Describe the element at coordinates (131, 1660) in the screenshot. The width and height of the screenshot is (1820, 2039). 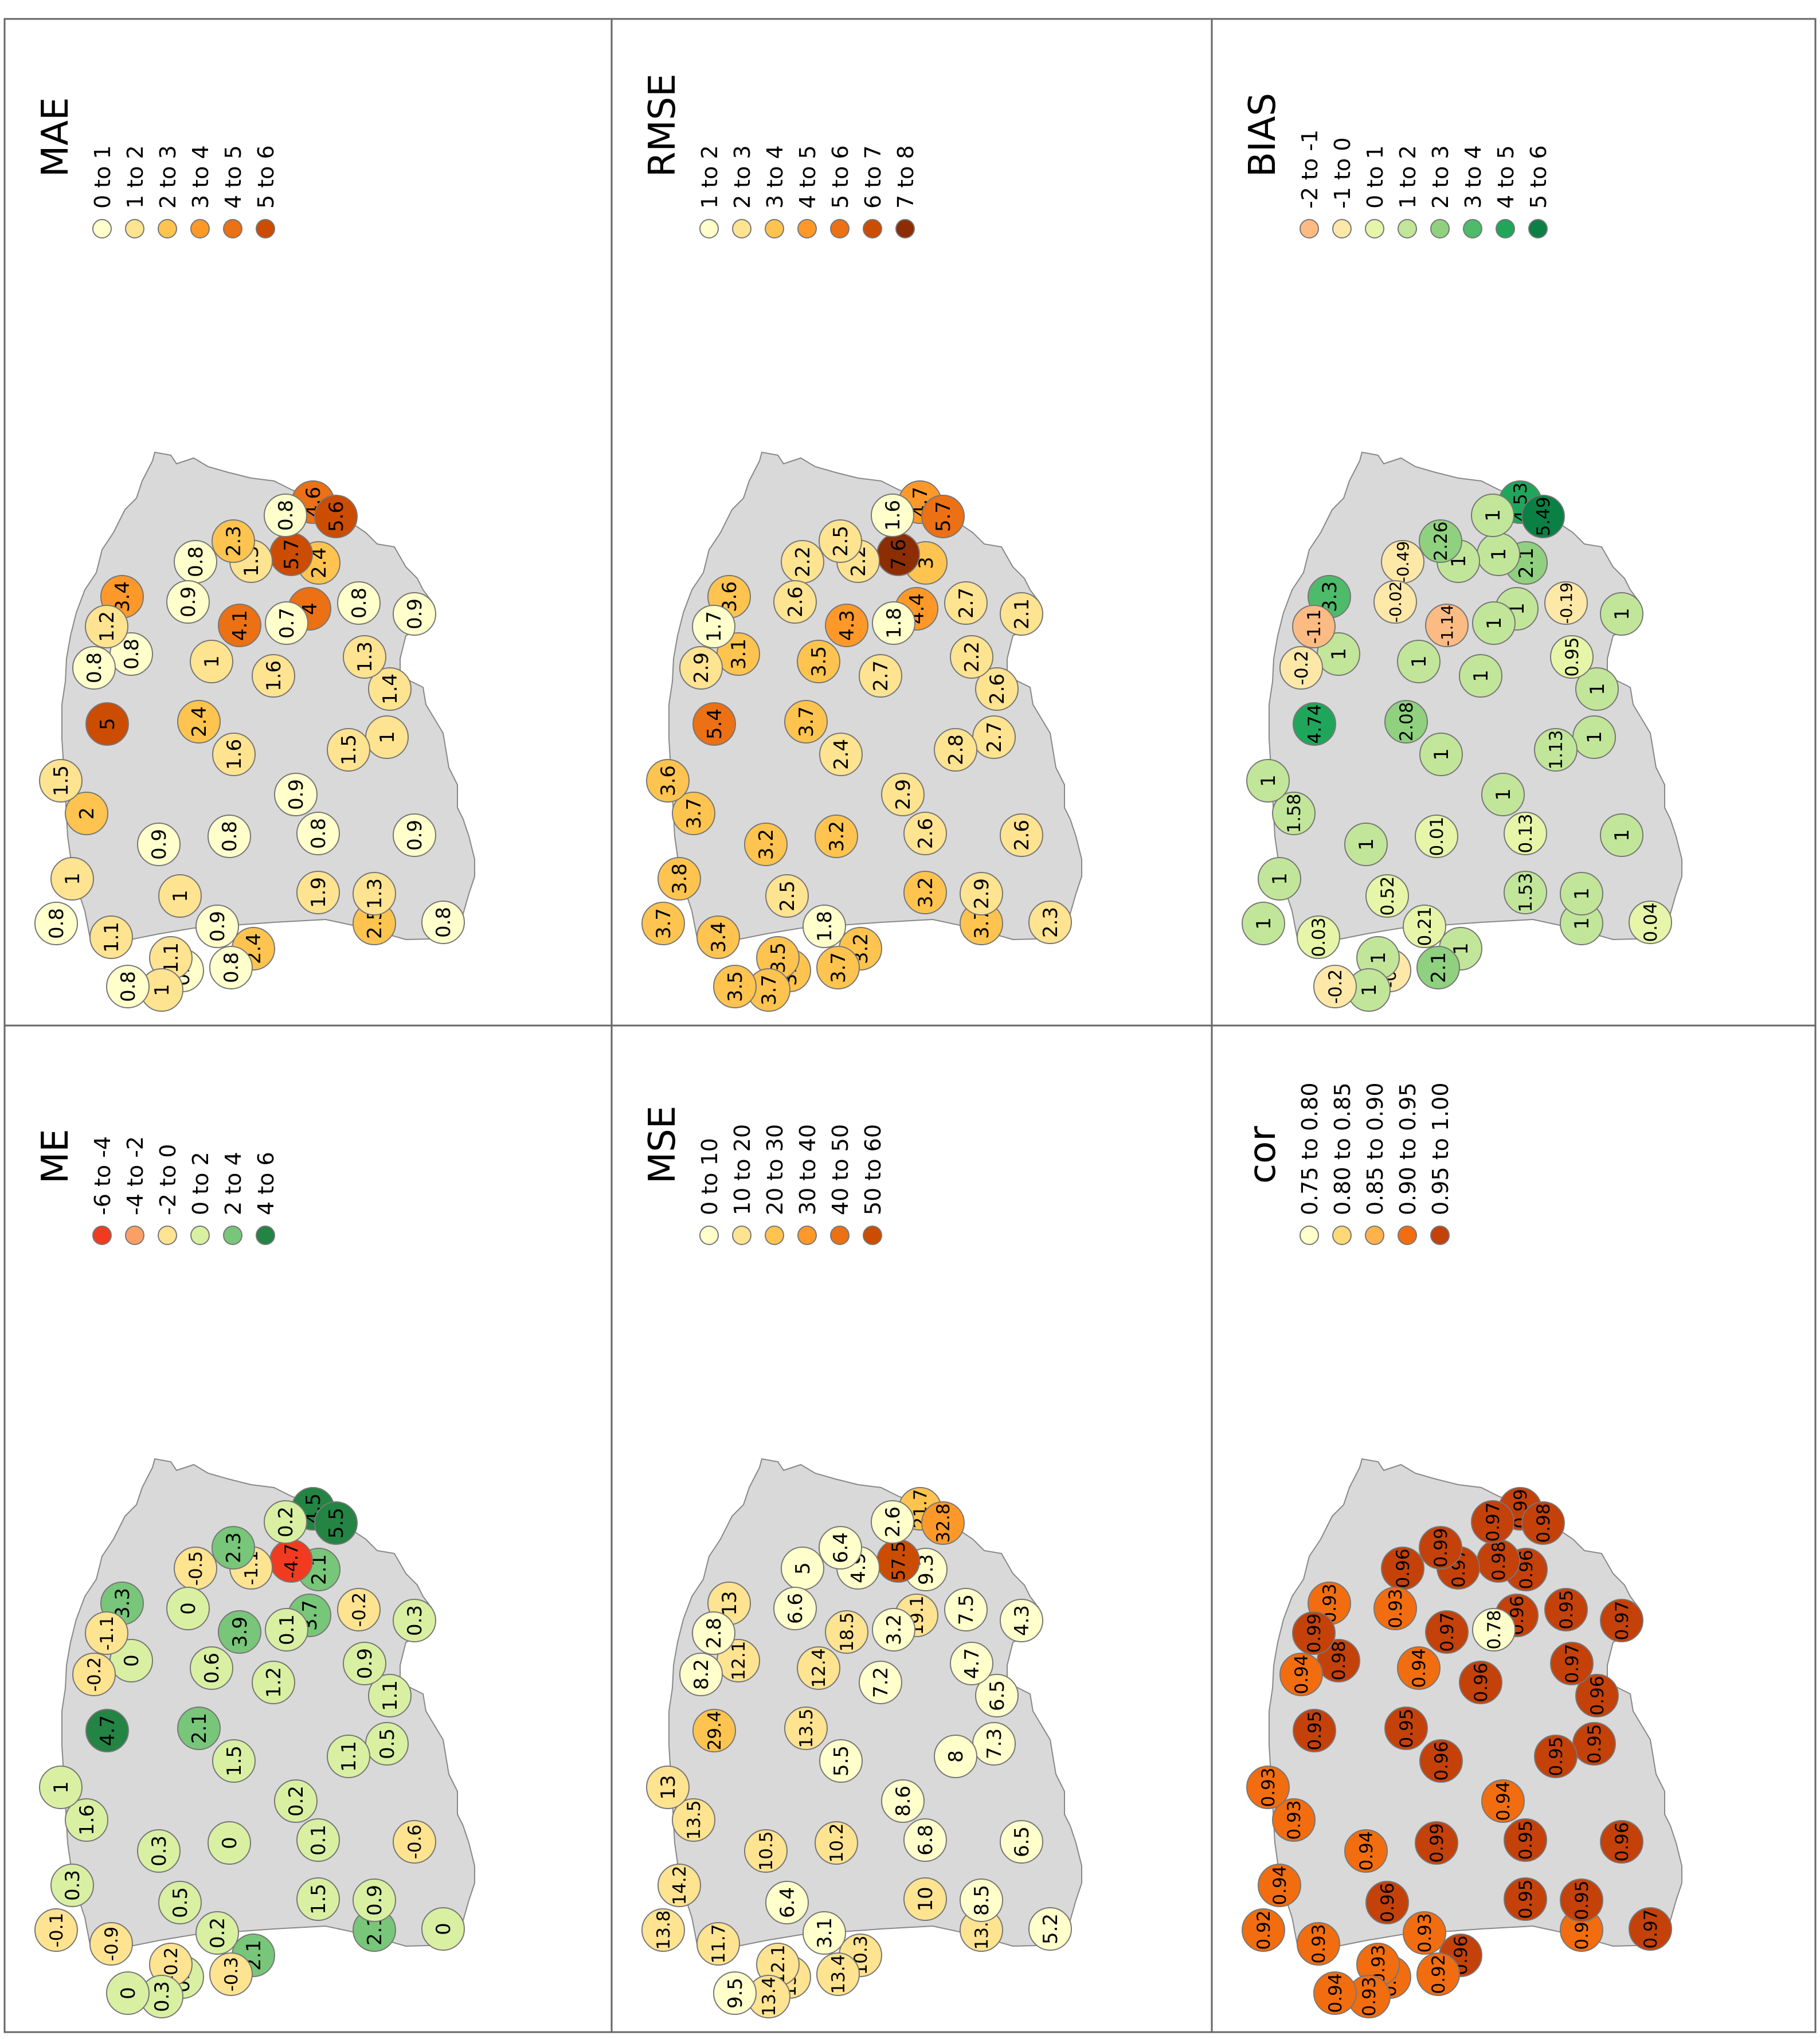
I see `panel-me-station-40-value: 0` at that location.